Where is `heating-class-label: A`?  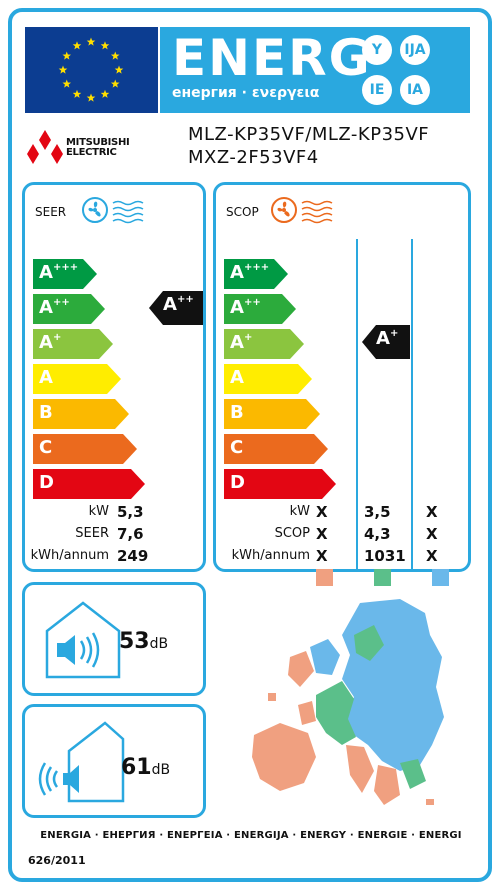
heating-class-label: A is located at coordinates (237, 377).